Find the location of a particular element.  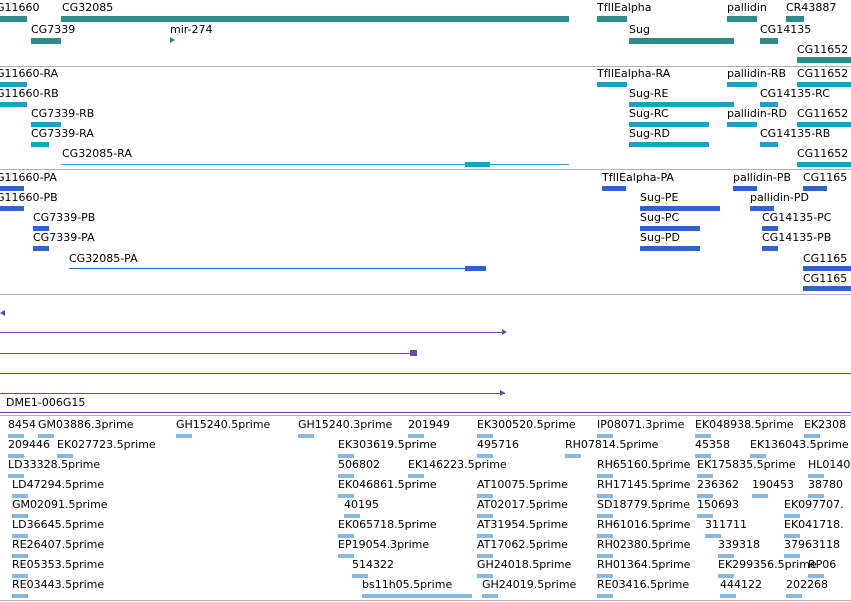

feature-label: CG7339 is located at coordinates (53, 29).